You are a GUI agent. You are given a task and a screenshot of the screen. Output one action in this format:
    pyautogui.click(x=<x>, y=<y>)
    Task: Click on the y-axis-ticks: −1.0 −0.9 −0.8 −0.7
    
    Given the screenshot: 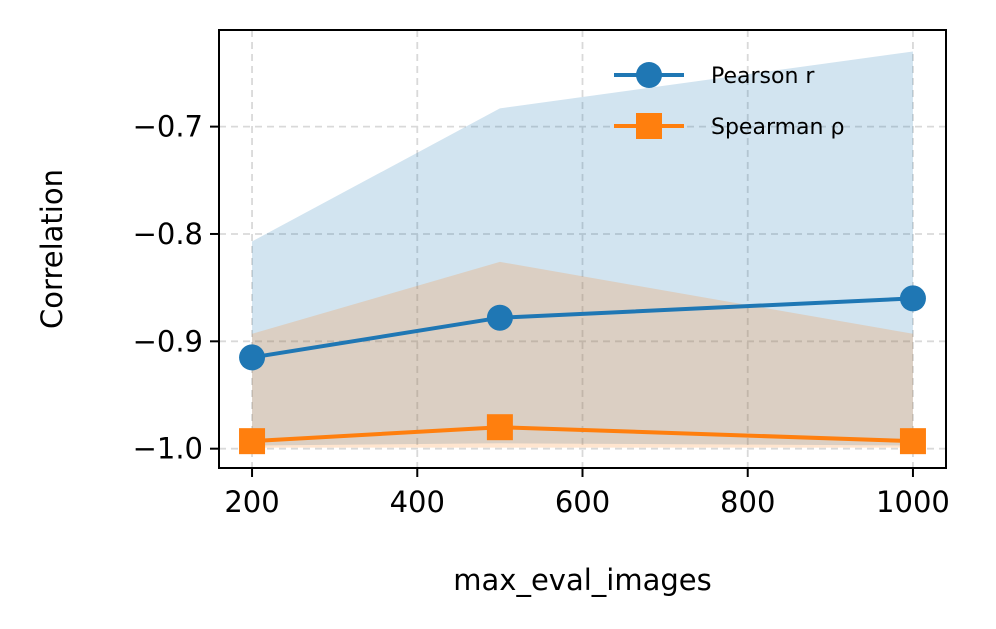 What is the action you would take?
    pyautogui.click(x=176, y=288)
    